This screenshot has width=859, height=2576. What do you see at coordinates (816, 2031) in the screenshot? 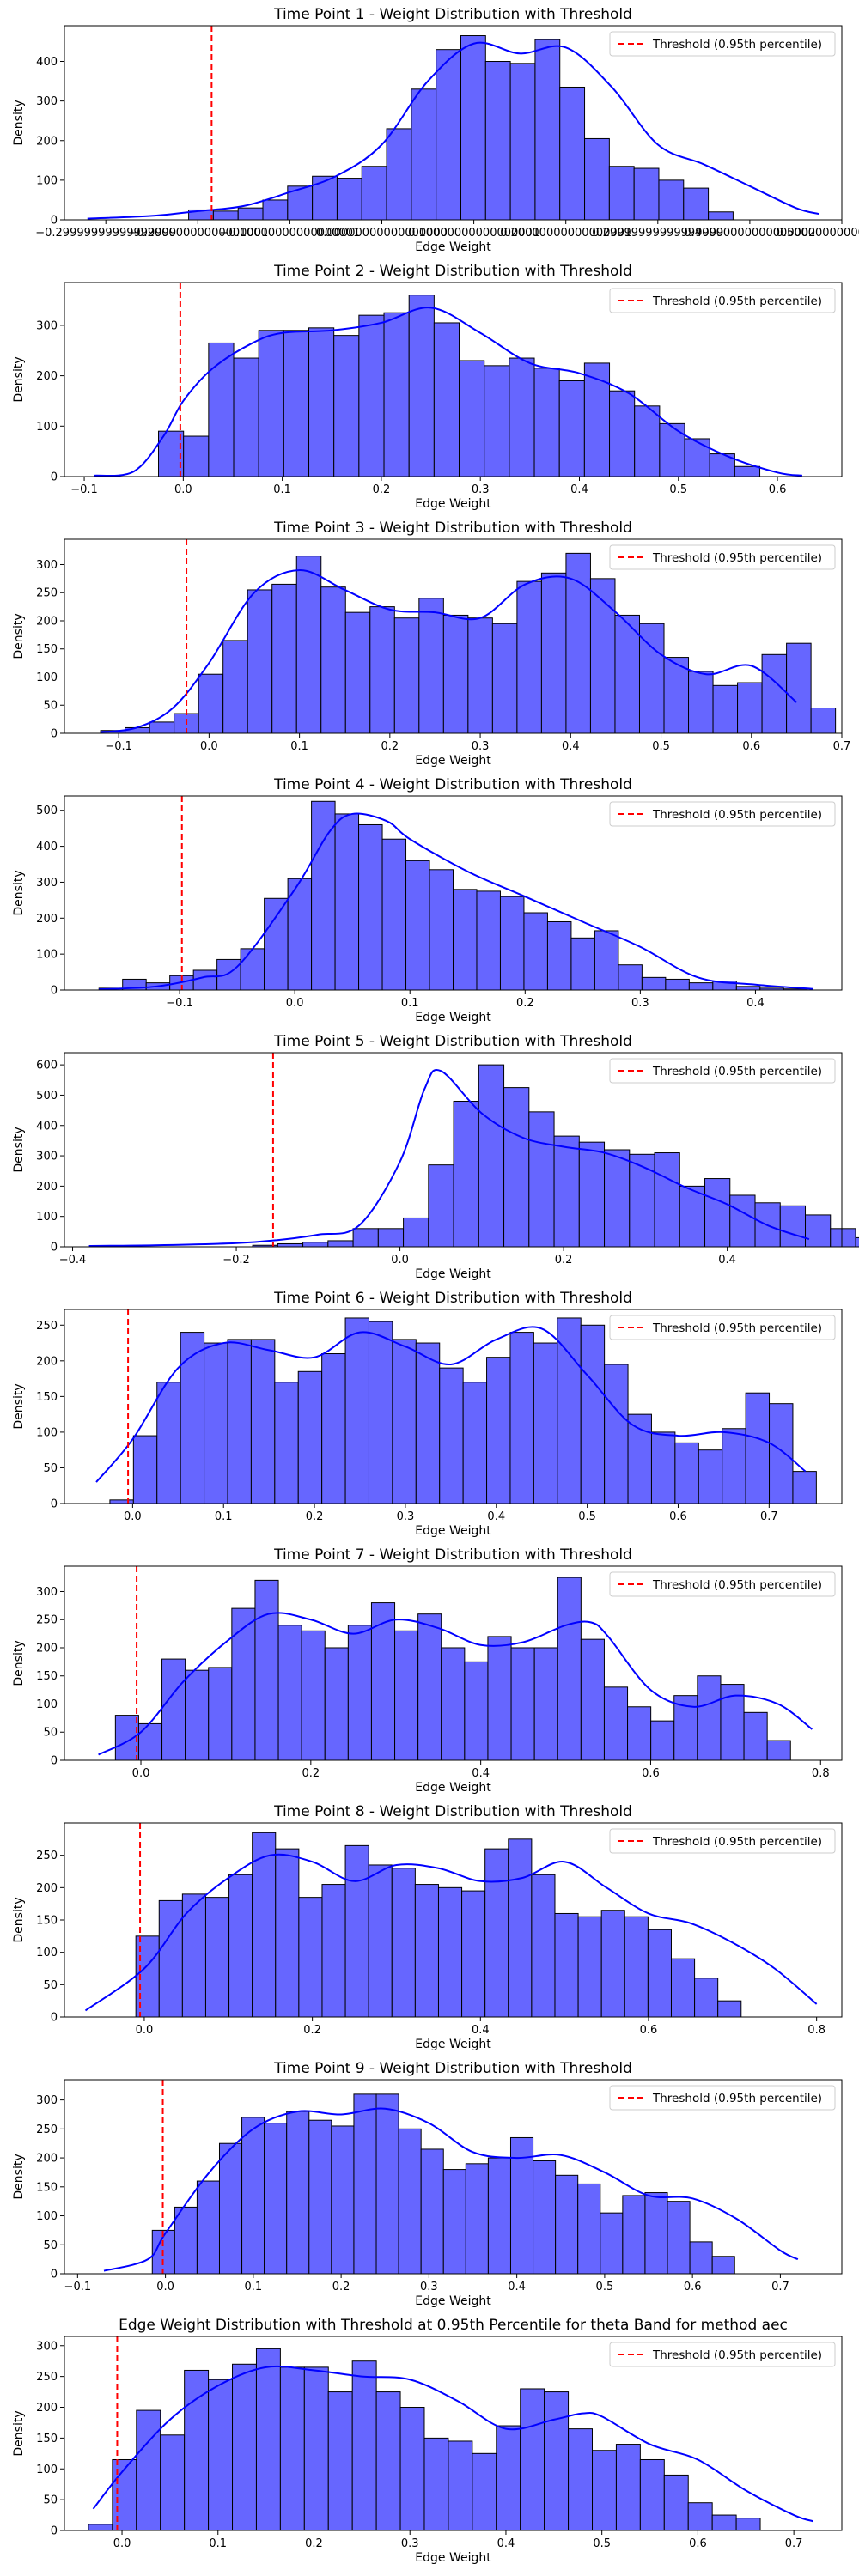
I see `x-tick-label: 0.8` at bounding box center [816, 2031].